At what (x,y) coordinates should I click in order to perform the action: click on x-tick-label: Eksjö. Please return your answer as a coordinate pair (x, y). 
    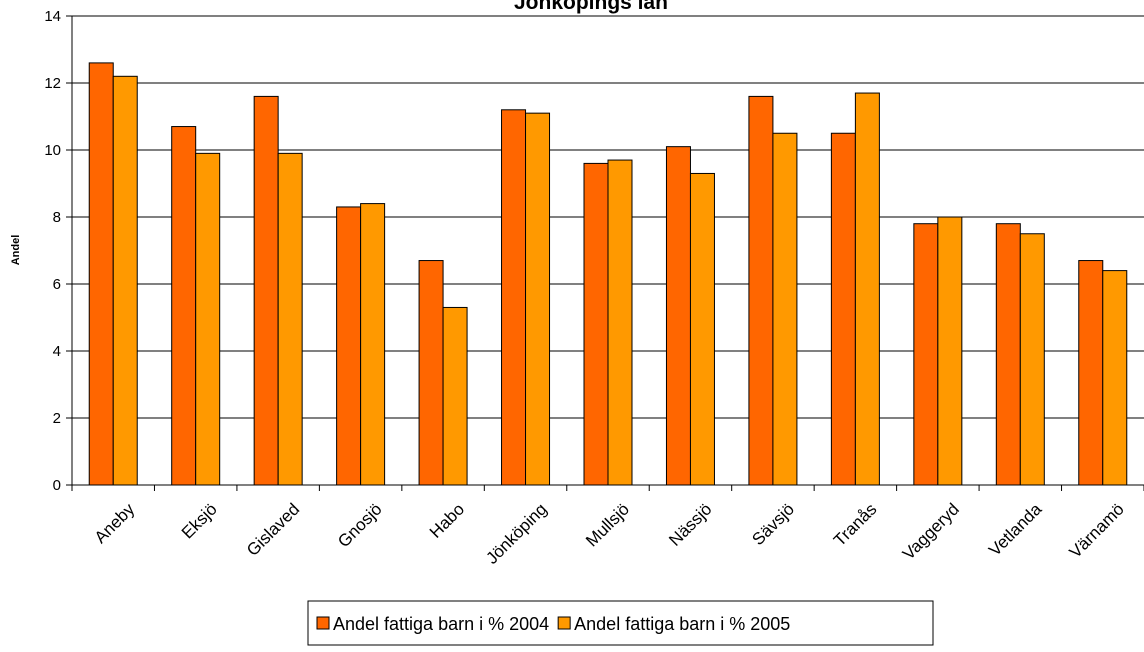
    Looking at the image, I should click on (199, 521).